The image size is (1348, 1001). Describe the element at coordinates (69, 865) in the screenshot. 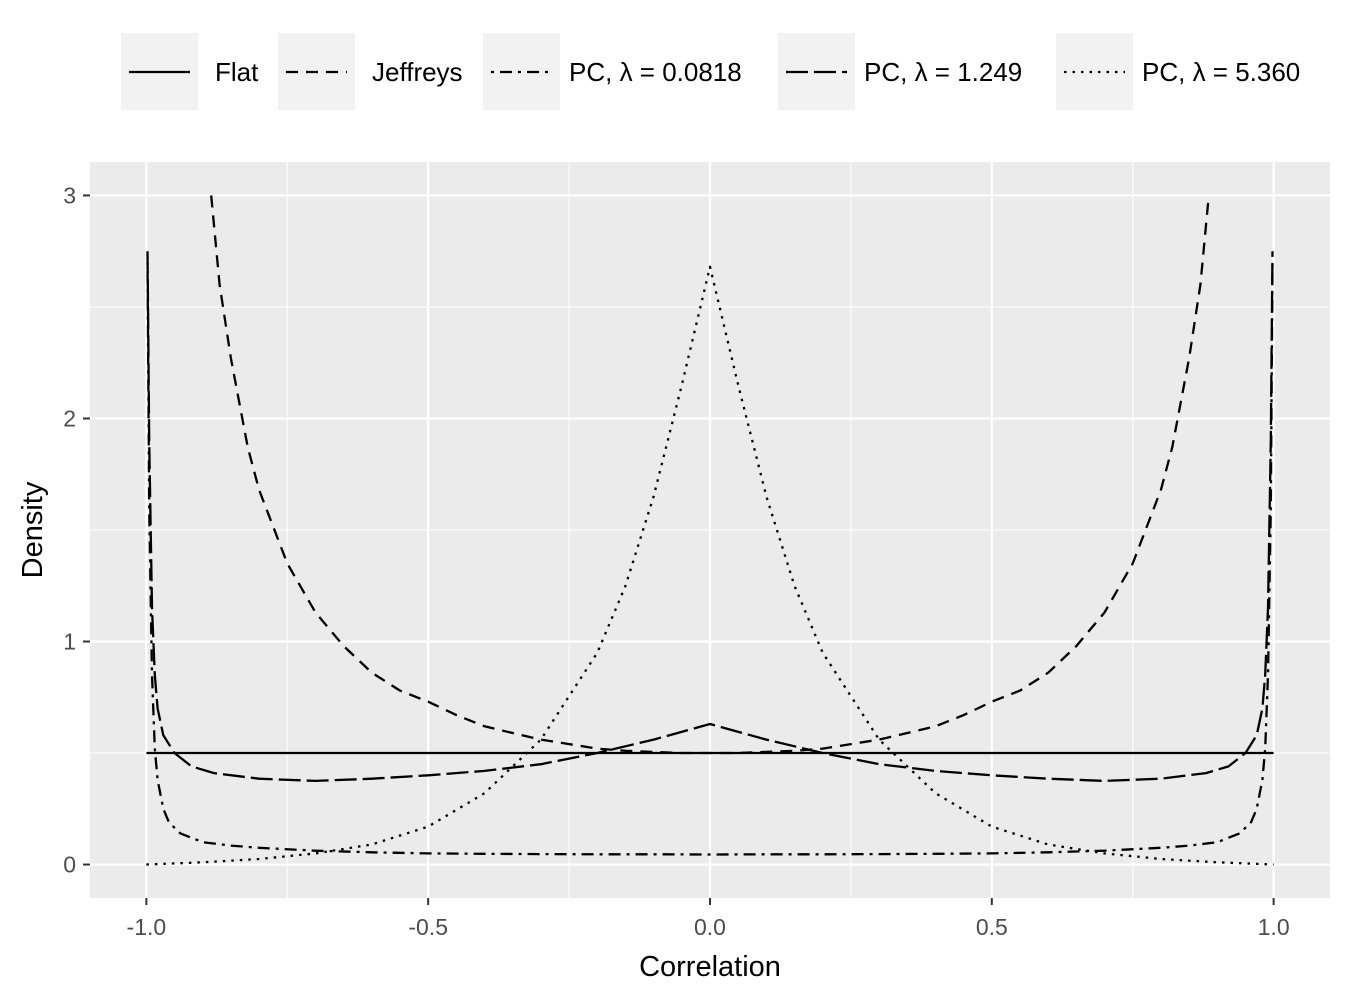

I see `y-tick-label: 0` at that location.